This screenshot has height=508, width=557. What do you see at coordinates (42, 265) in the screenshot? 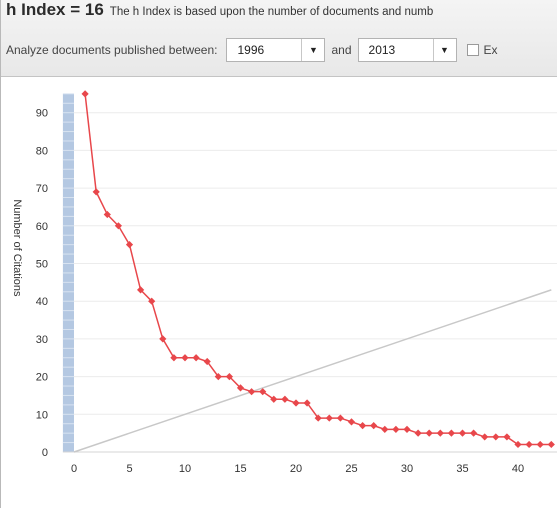
I see `y-tick-label: 50` at bounding box center [42, 265].